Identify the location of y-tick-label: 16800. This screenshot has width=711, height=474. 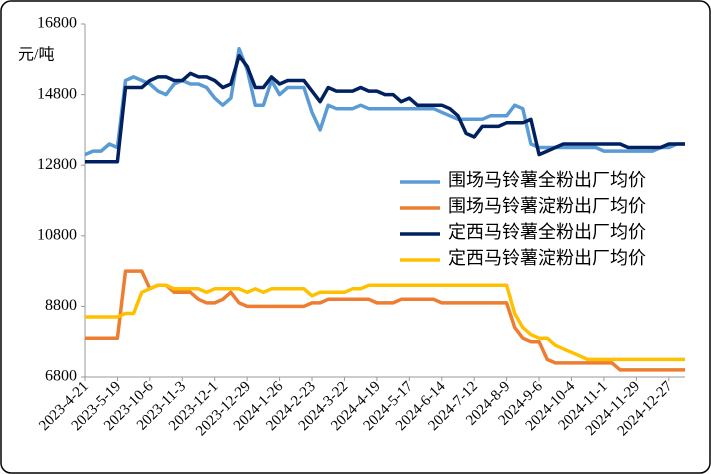
(57, 23).